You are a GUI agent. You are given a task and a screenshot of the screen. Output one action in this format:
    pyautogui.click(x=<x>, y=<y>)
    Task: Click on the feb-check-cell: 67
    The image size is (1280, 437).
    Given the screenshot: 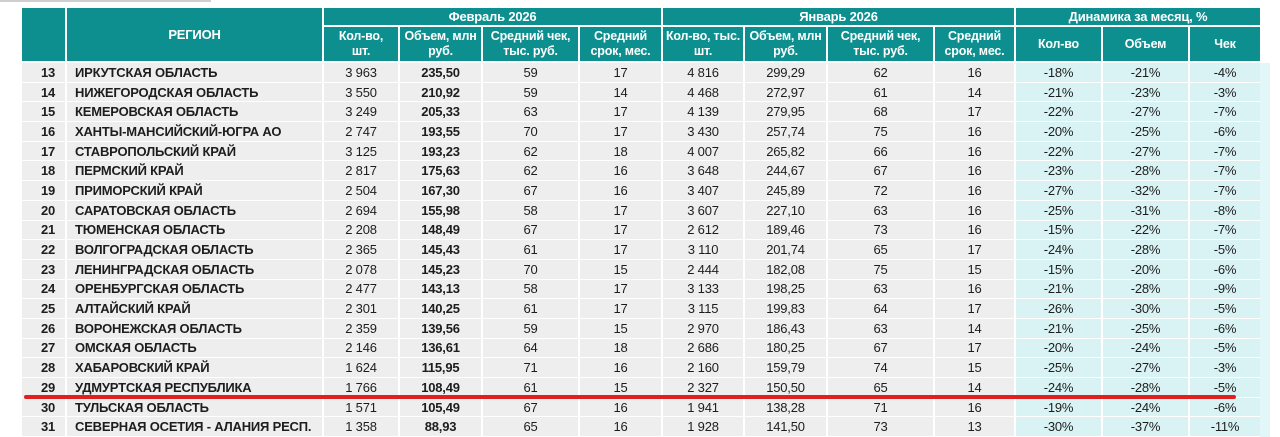 What is the action you would take?
    pyautogui.click(x=530, y=230)
    